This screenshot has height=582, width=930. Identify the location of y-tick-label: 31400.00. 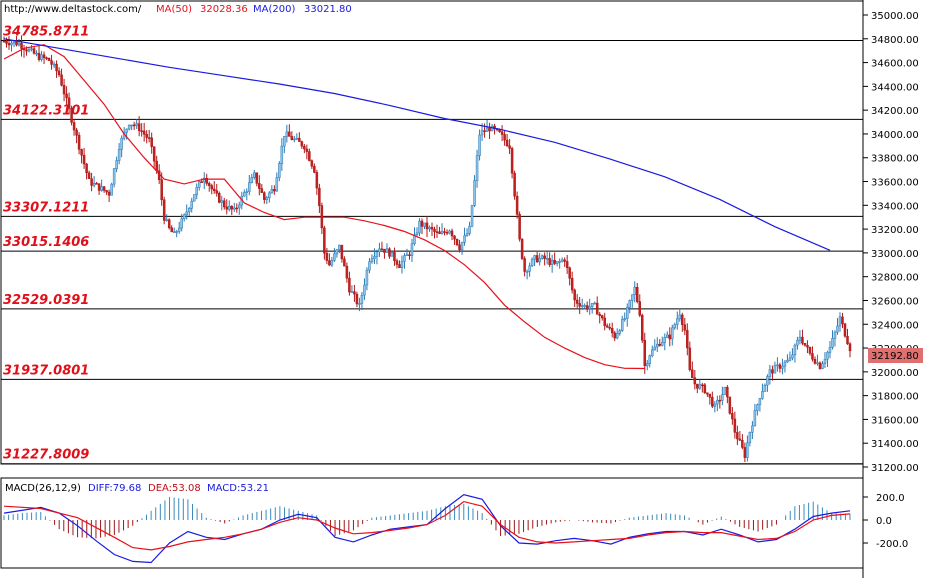
(895, 444).